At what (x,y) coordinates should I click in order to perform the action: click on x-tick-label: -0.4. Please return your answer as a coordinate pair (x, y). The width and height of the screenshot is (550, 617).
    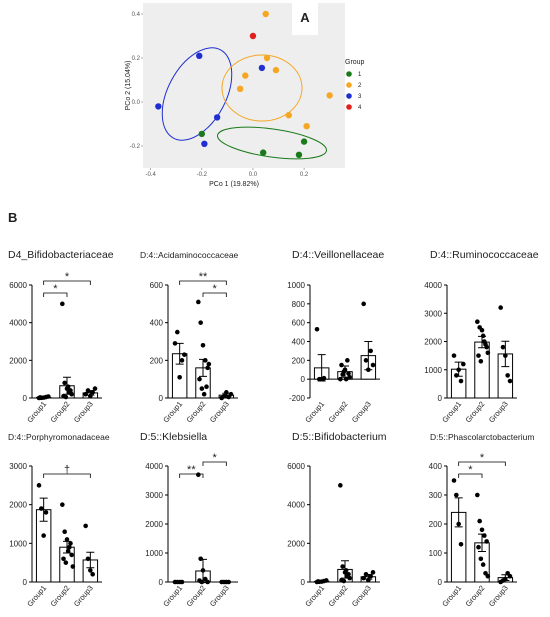
    Looking at the image, I should click on (150, 175).